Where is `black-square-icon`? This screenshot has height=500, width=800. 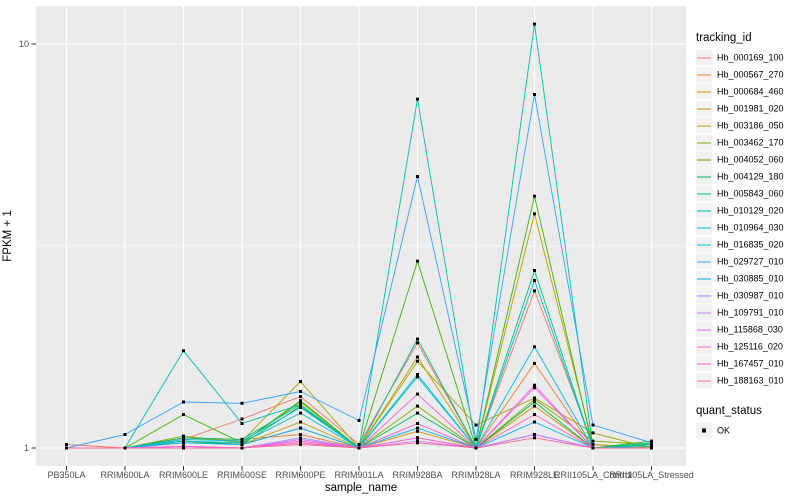
black-square-icon is located at coordinates (704, 430).